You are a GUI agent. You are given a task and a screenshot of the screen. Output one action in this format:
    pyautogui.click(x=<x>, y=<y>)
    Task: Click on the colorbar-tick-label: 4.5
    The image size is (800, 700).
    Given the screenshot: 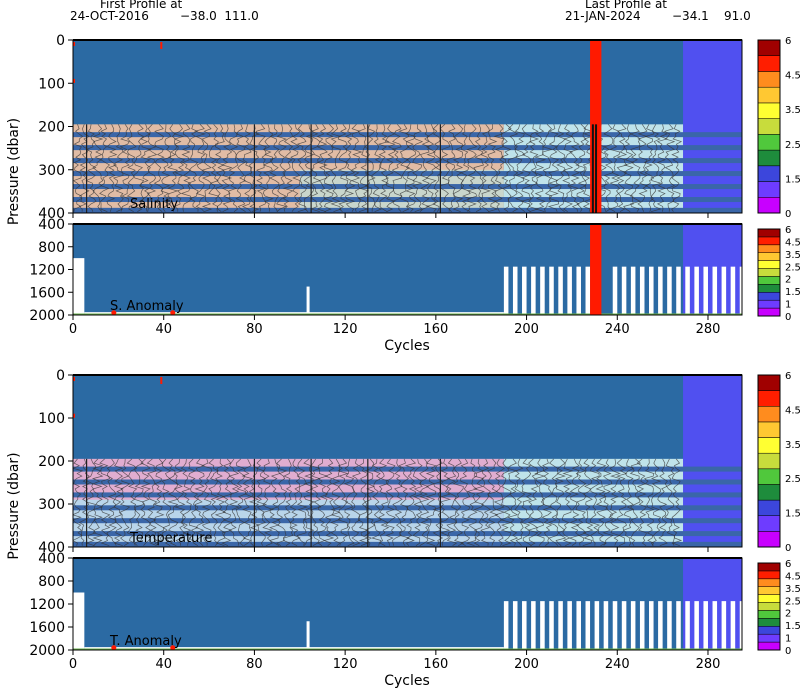 What is the action you would take?
    pyautogui.click(x=792, y=576)
    